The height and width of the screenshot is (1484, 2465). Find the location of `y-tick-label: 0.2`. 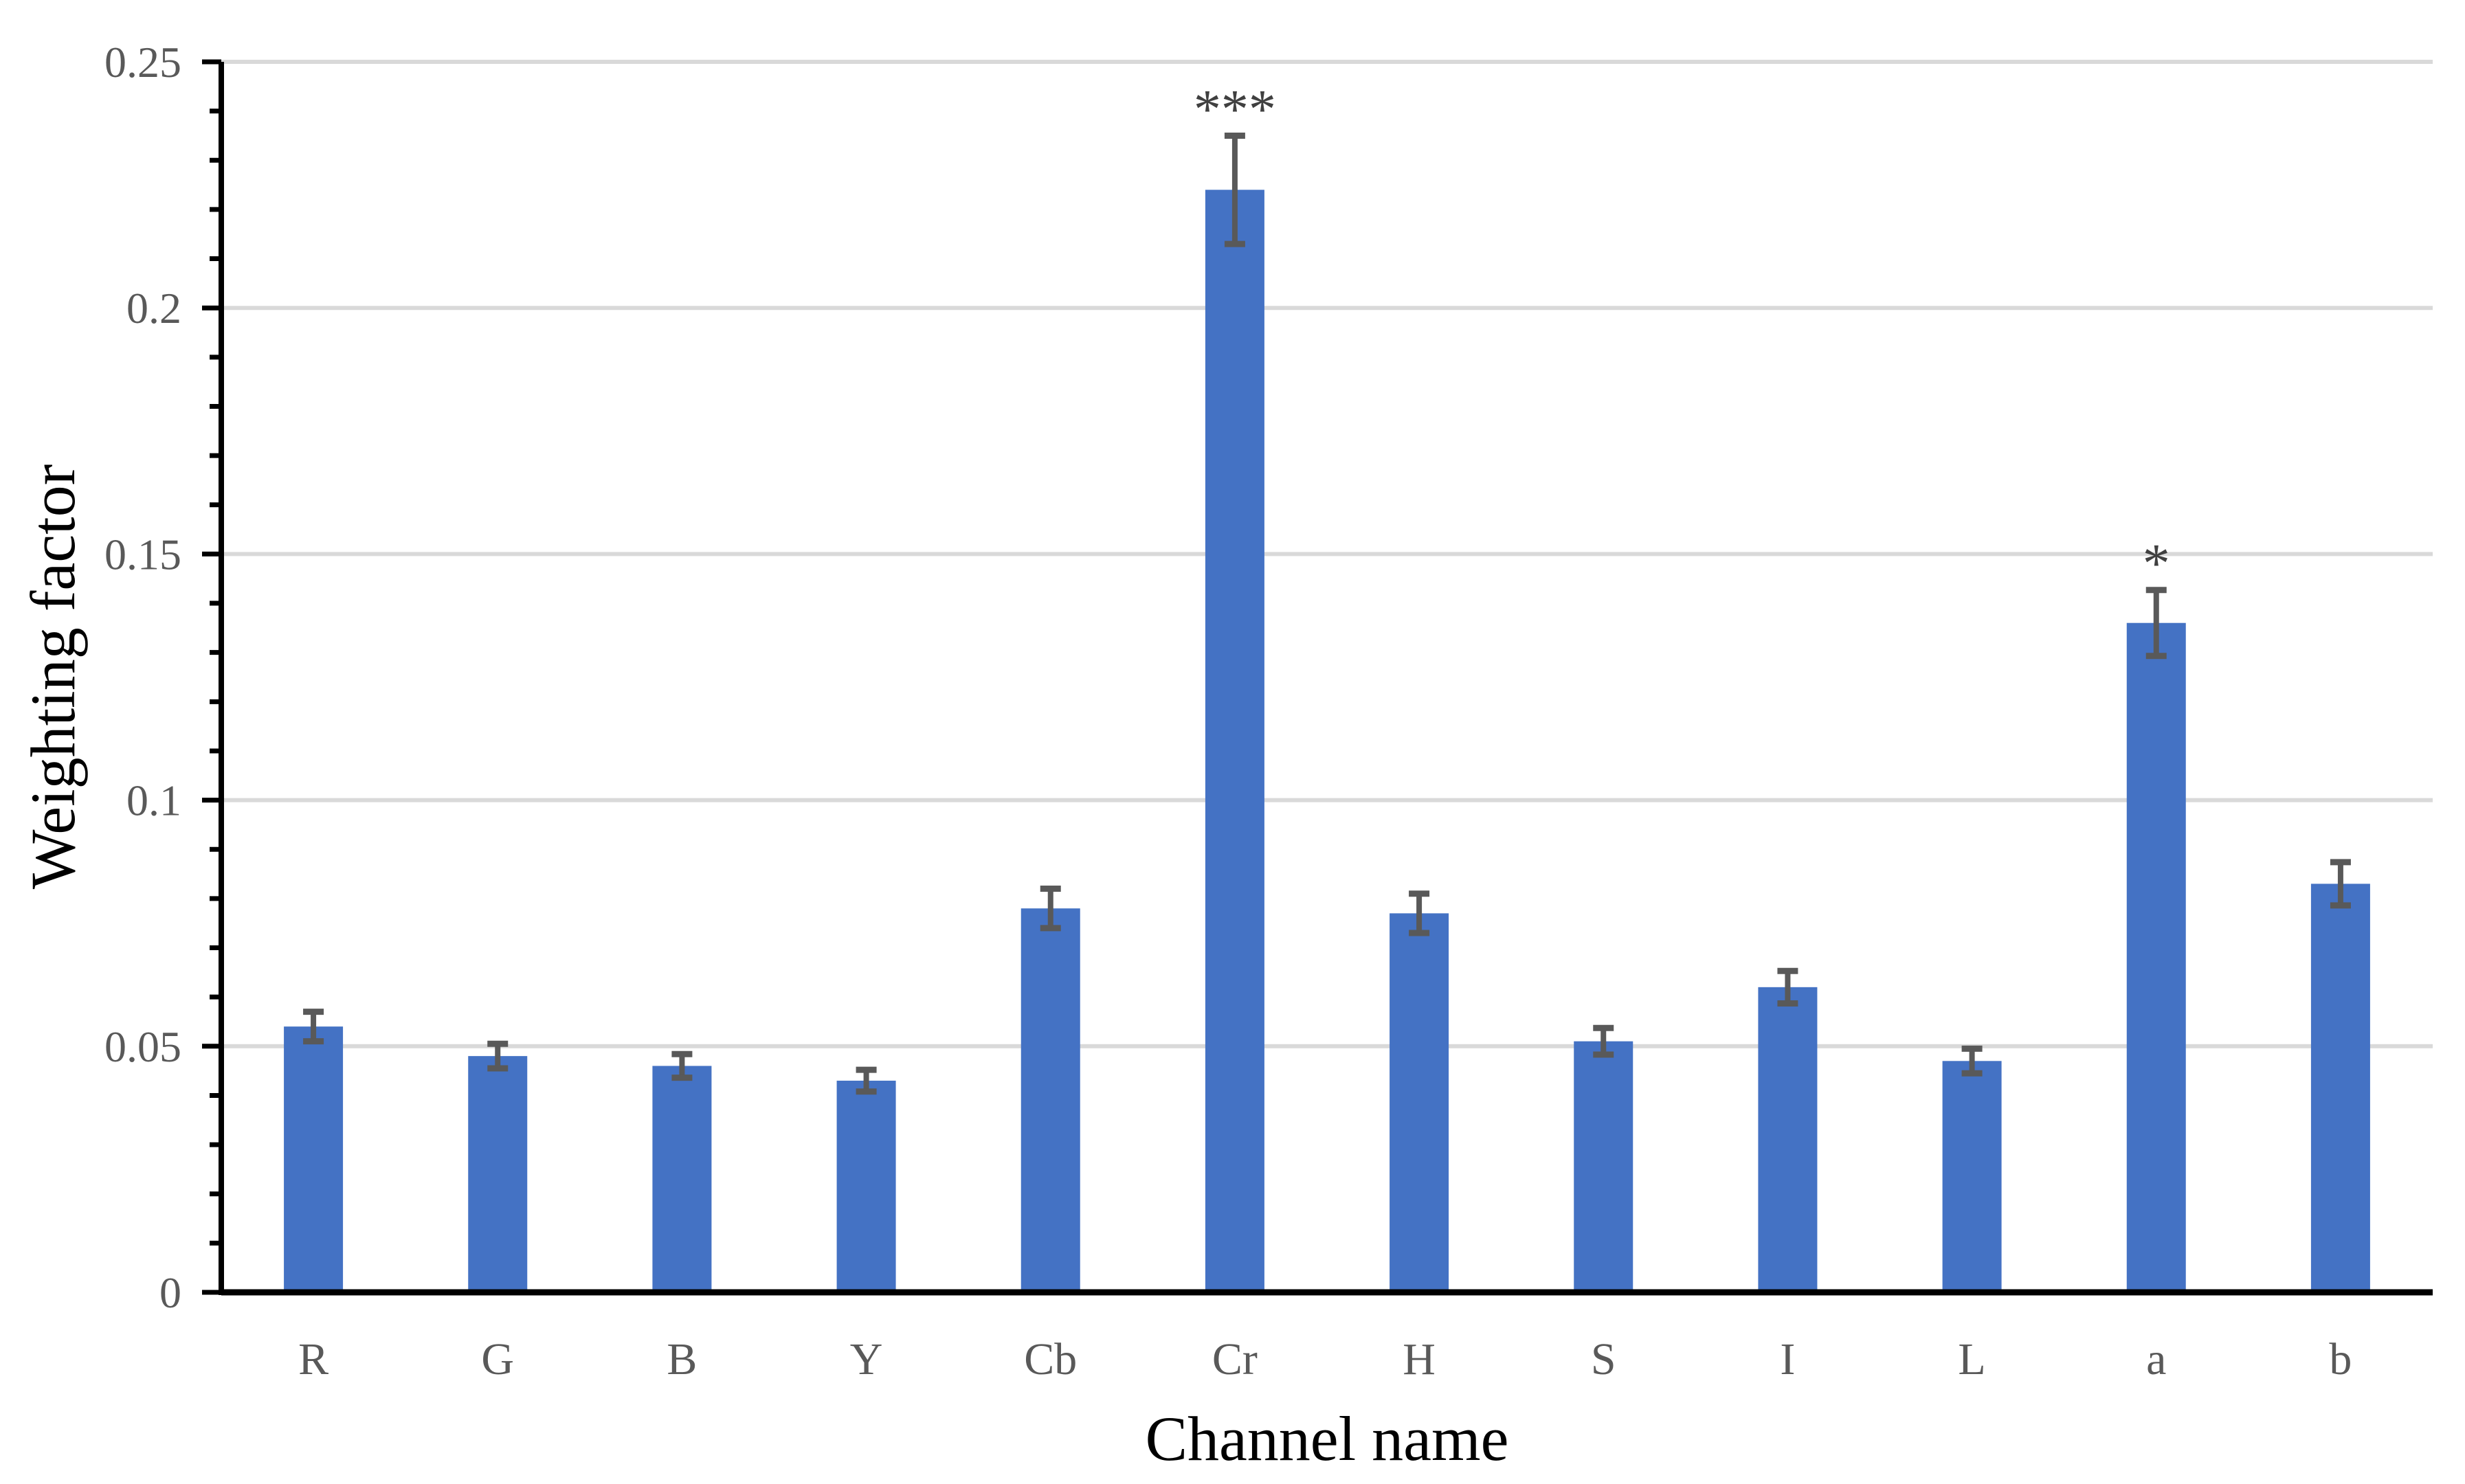

y-tick-label: 0.2 is located at coordinates (153, 308).